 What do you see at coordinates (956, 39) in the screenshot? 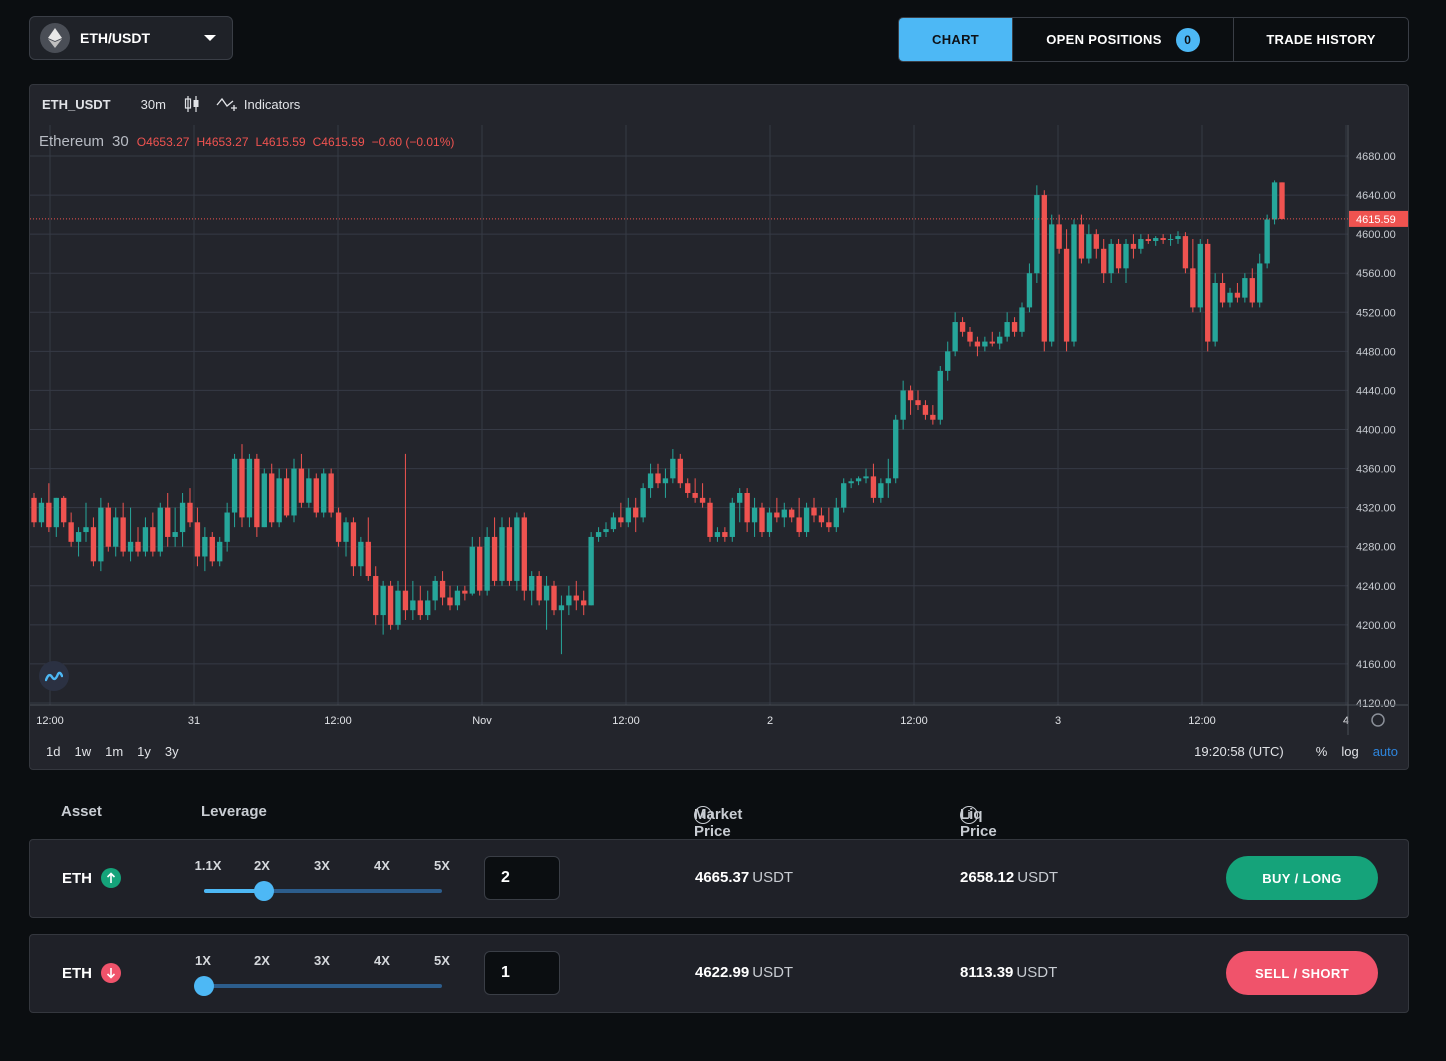
I see `tab-chart: CHART` at bounding box center [956, 39].